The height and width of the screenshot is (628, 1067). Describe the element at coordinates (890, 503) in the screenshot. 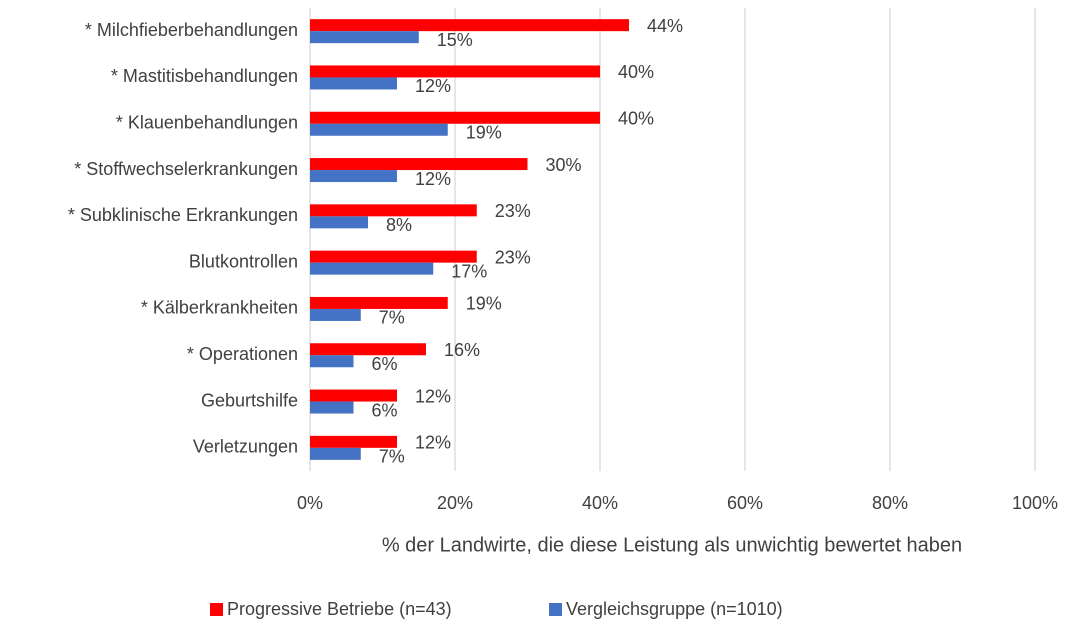

I see `x-tick-label: 80%` at that location.